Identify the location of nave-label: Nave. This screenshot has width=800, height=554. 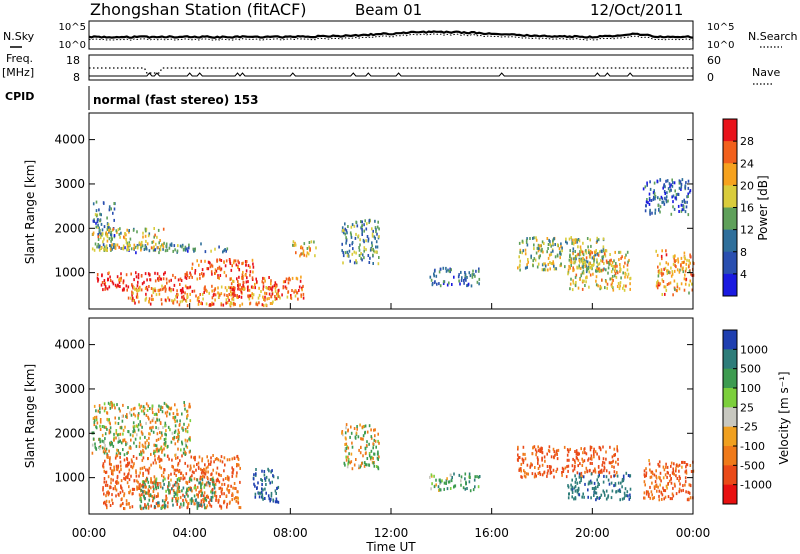
(766, 72).